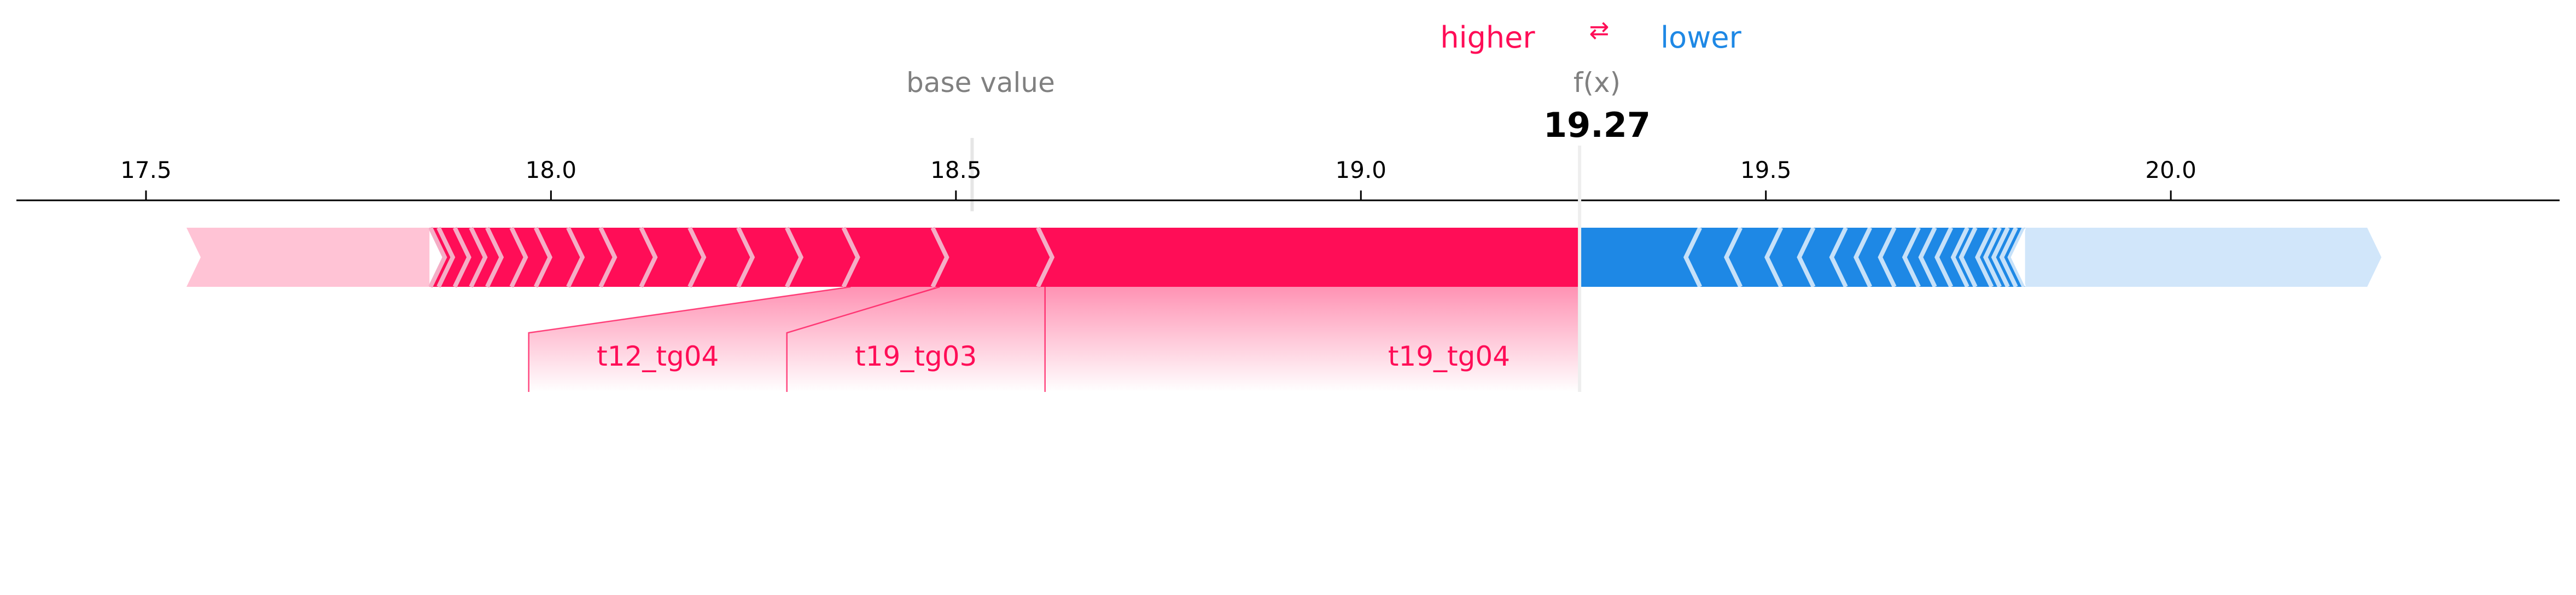  I want to click on x-tick-label: 19.5, so click(1766, 170).